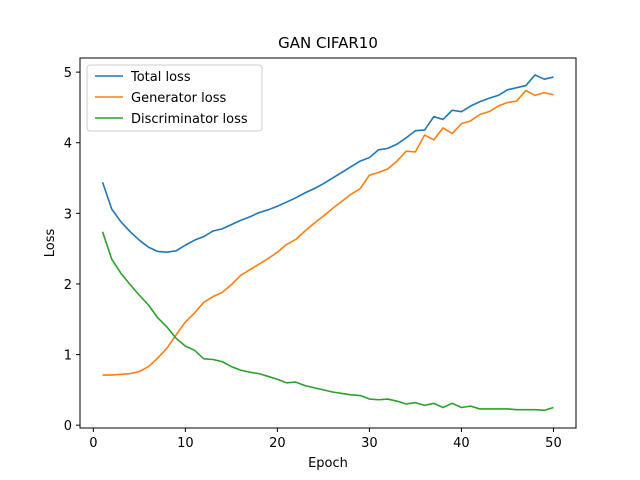 The image size is (640, 480). I want to click on legend-box, so click(174, 98).